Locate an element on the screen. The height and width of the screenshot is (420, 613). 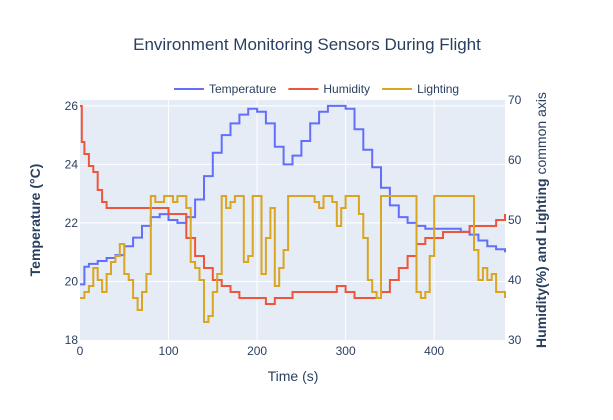
x-tick-label: 100 is located at coordinates (169, 351).